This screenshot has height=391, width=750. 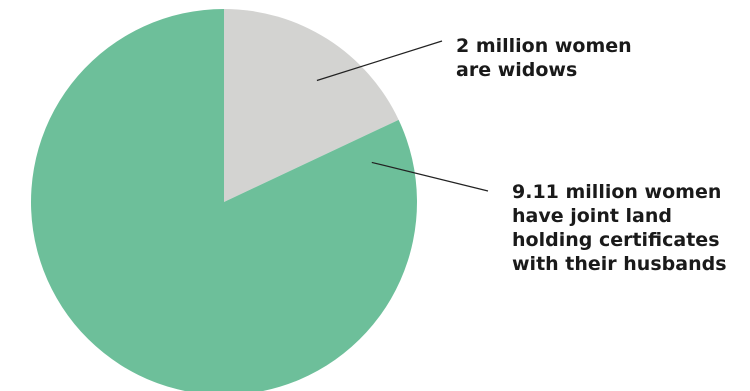 What do you see at coordinates (544, 58) in the screenshot?
I see `annotation-widows: 2 million women are widows` at bounding box center [544, 58].